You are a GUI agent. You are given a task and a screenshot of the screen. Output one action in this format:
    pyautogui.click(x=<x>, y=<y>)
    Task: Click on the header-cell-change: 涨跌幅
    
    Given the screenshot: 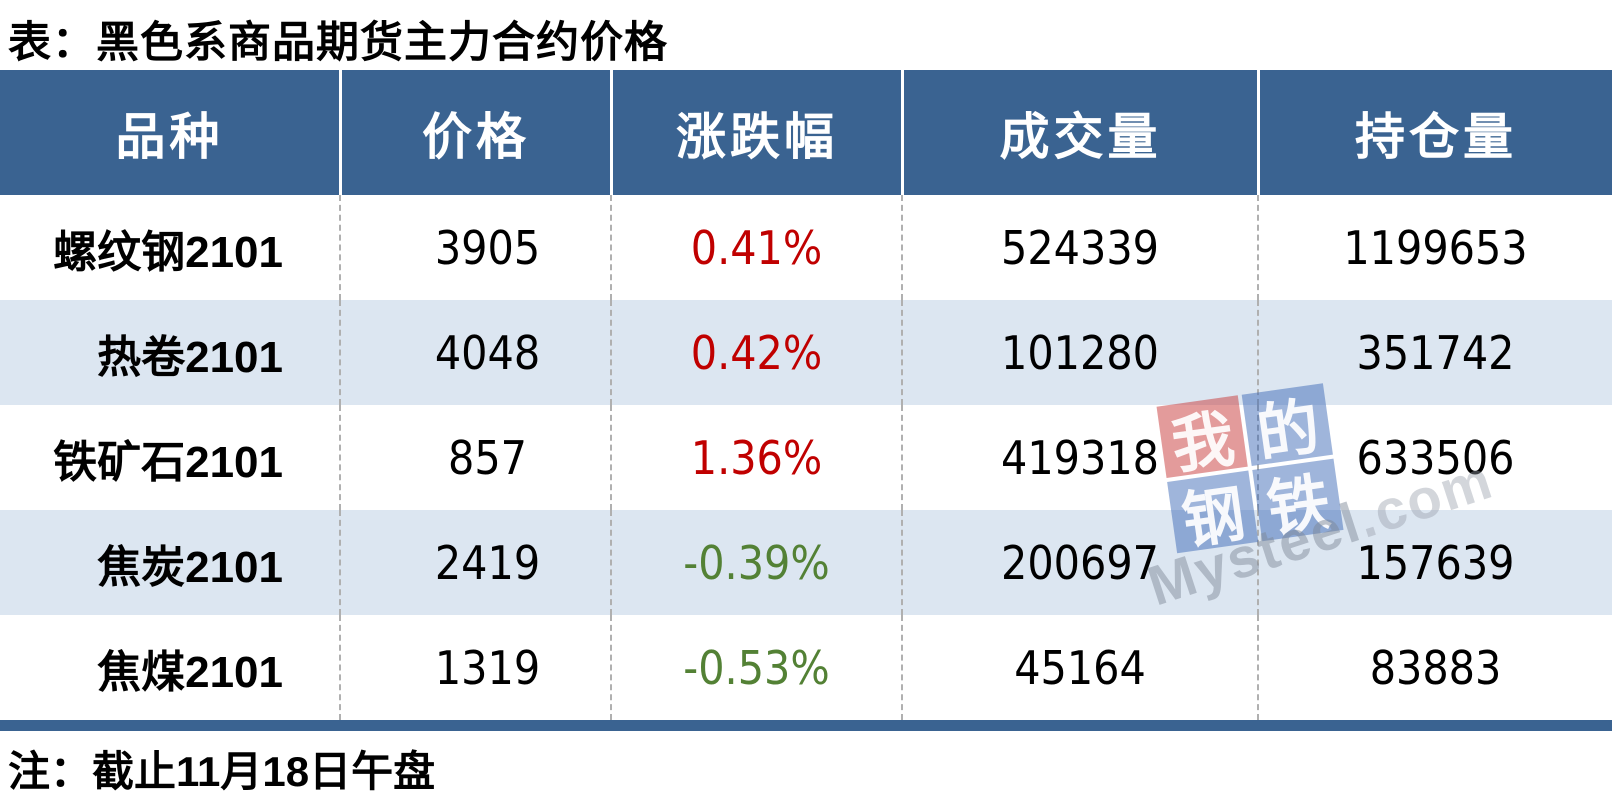 What is the action you would take?
    pyautogui.click(x=755, y=132)
    